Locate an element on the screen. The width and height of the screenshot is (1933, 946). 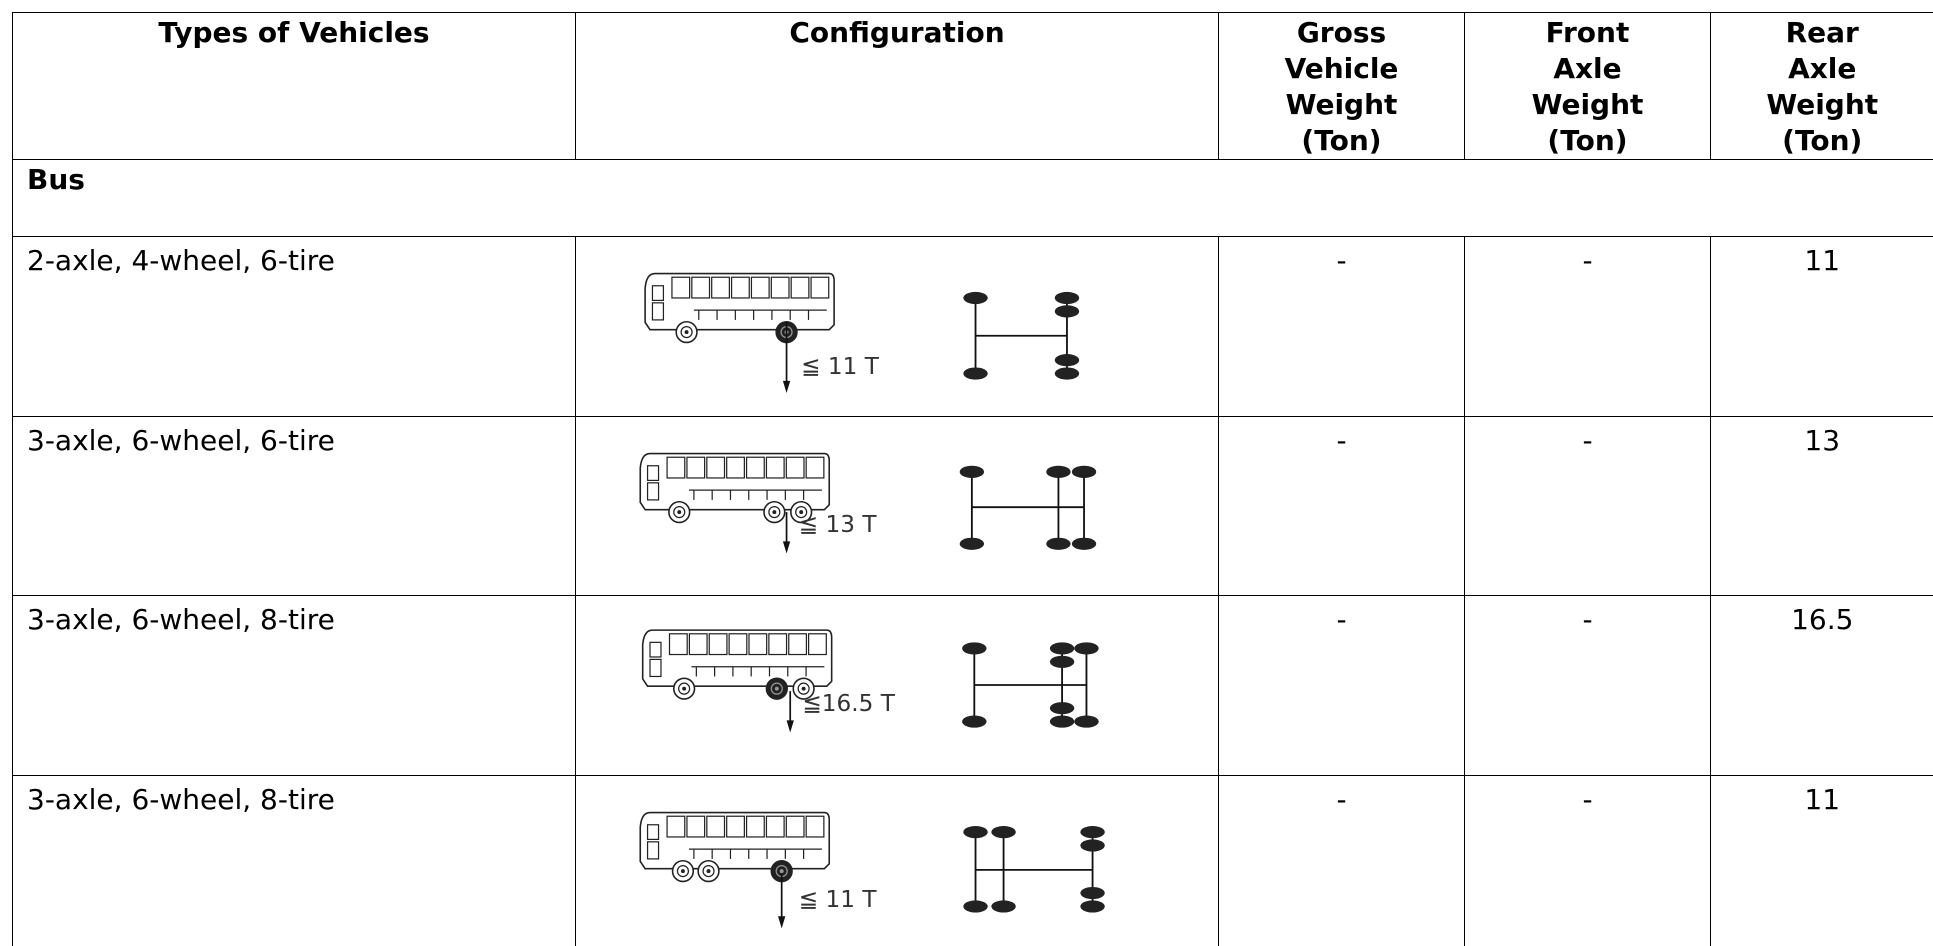
vehicle-type: 2-axle, 4-wheel, 6-tire is located at coordinates (294, 326).